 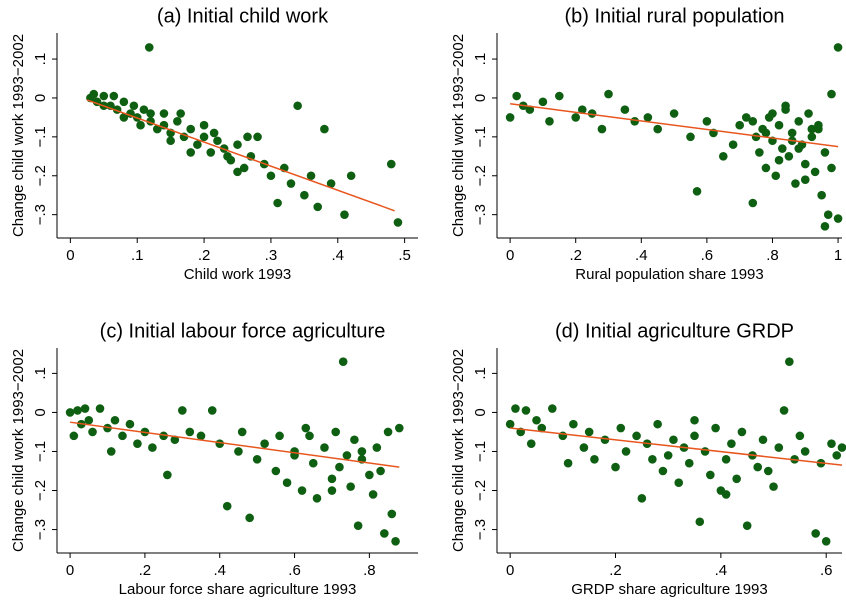 What do you see at coordinates (369, 570) in the screenshot?
I see `x-tick-label: .8` at bounding box center [369, 570].